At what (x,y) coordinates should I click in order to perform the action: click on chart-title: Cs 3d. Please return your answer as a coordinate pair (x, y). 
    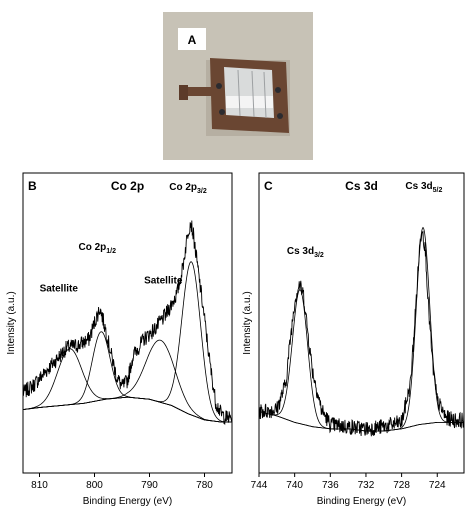
    Looking at the image, I should click on (361, 186).